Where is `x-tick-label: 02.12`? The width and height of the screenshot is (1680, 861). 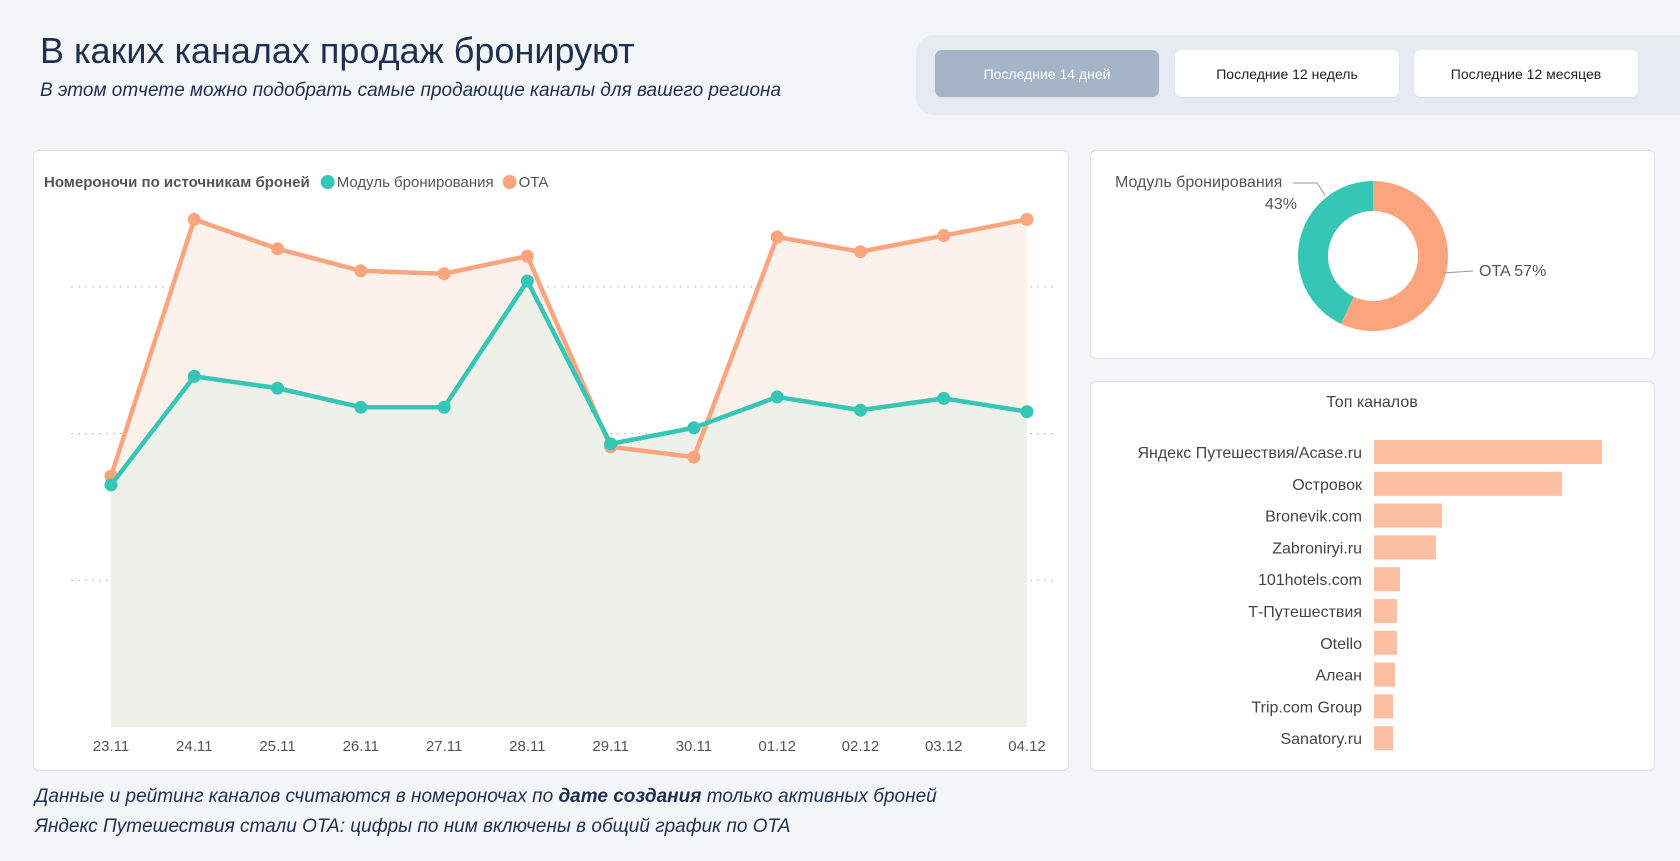
x-tick-label: 02.12 is located at coordinates (861, 746).